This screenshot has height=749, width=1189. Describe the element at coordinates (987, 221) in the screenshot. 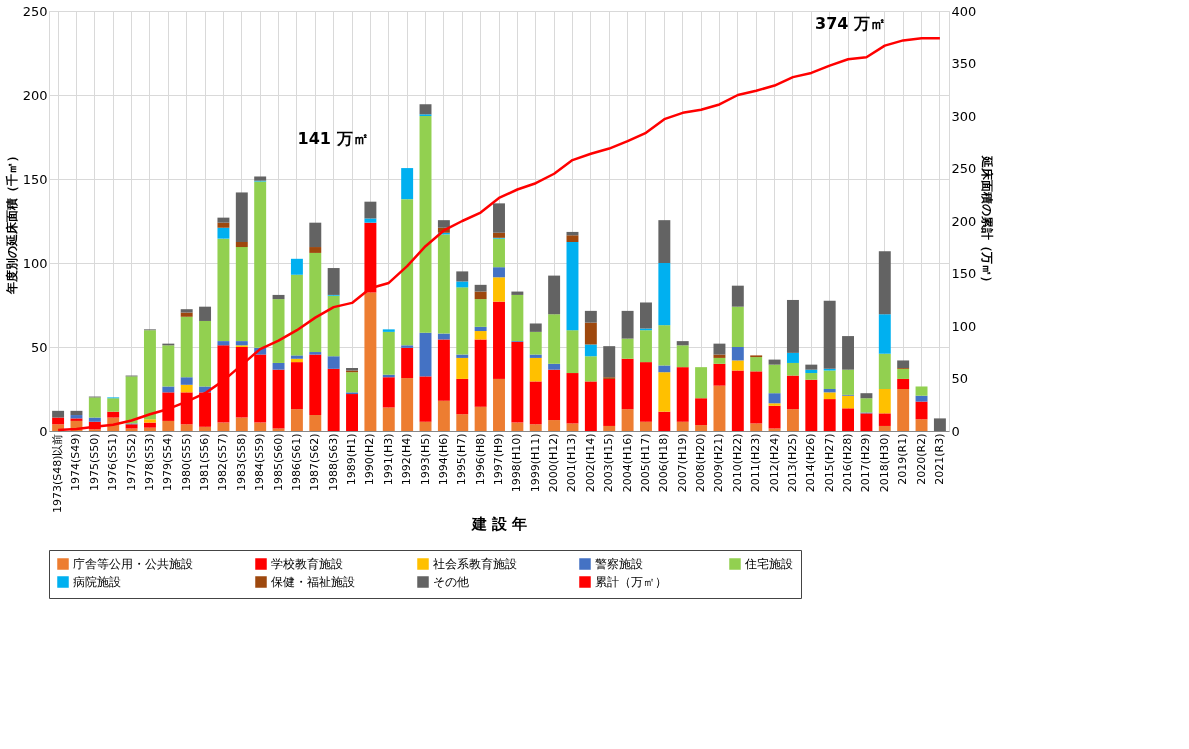

I see `y2-axis-title: 延床面積の累計（万㎡）` at that location.